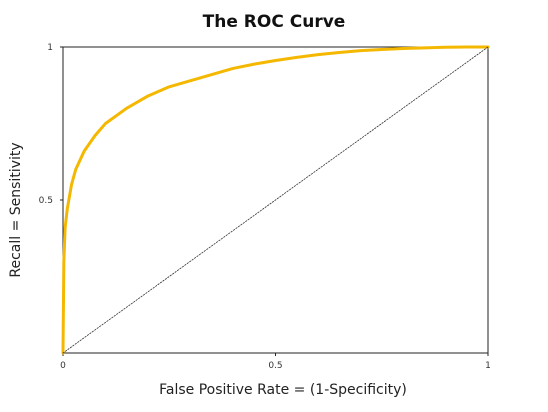 This screenshot has height=412, width=548. What do you see at coordinates (51, 124) in the screenshot?
I see `y-axis-ticks: 0.51` at bounding box center [51, 124].